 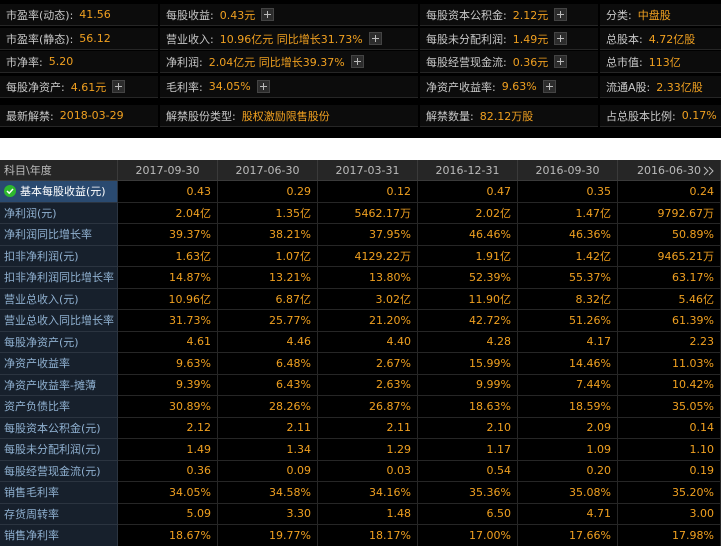 I want to click on cell-value: 61.39%, so click(x=669, y=321).